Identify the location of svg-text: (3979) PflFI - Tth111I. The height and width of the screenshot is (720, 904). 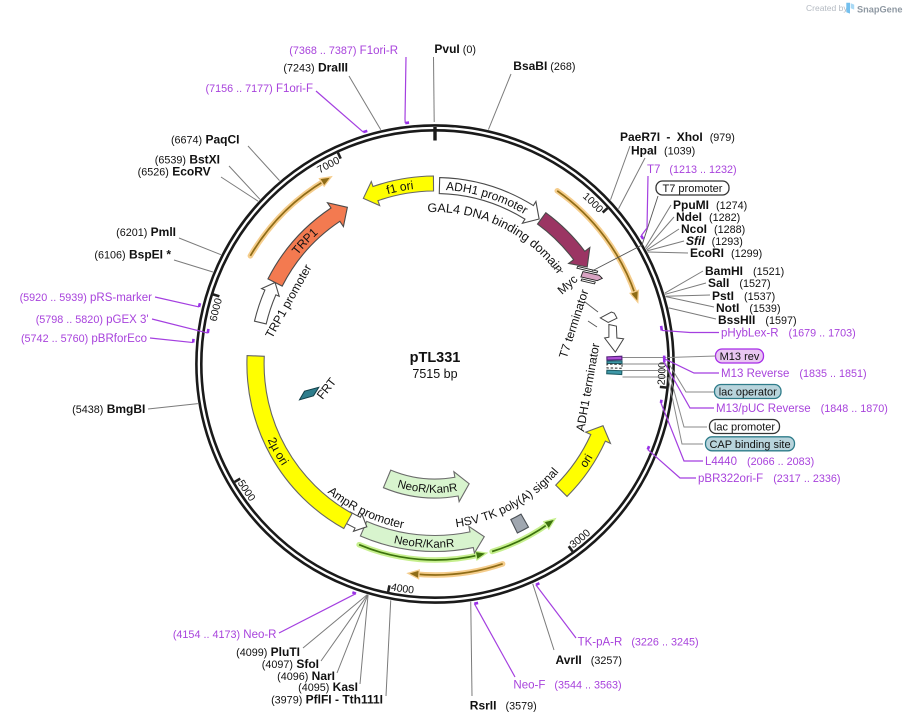
(327, 700).